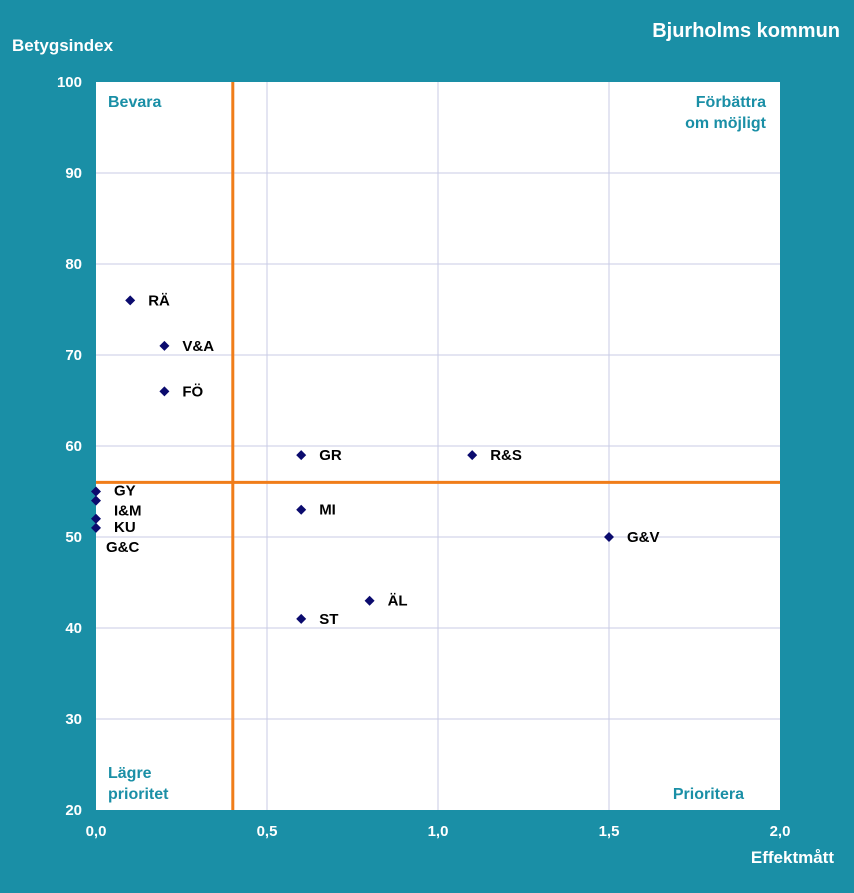  I want to click on y-tick-label: 30, so click(73, 719).